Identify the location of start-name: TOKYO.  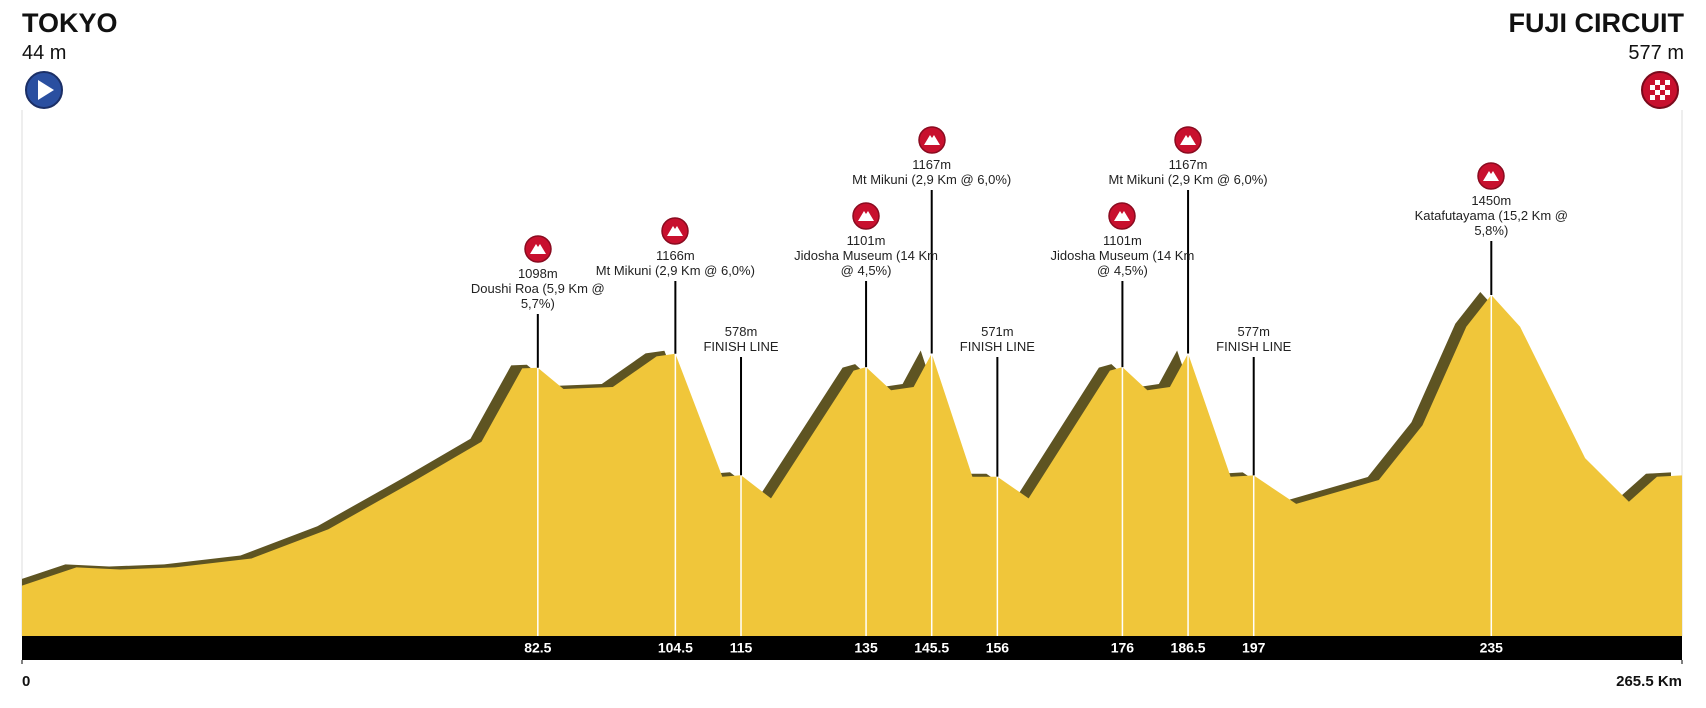
(70, 23).